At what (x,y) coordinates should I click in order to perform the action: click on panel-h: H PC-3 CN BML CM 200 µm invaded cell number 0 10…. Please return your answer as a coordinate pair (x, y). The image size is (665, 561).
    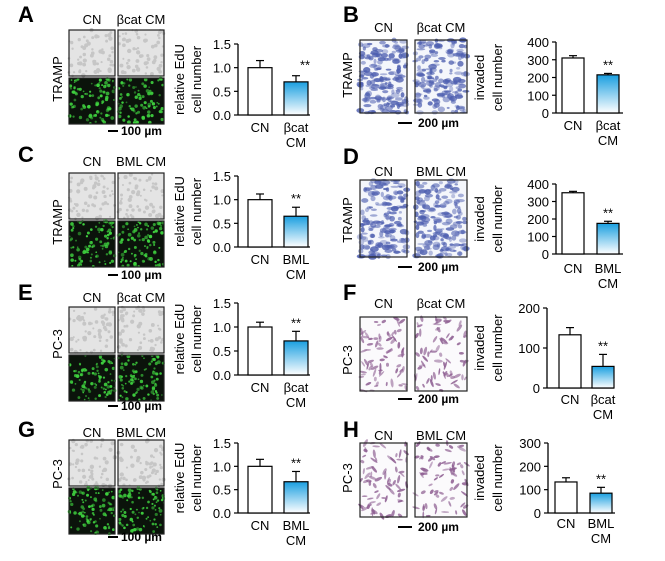
    Looking at the image, I should click on (477, 481).